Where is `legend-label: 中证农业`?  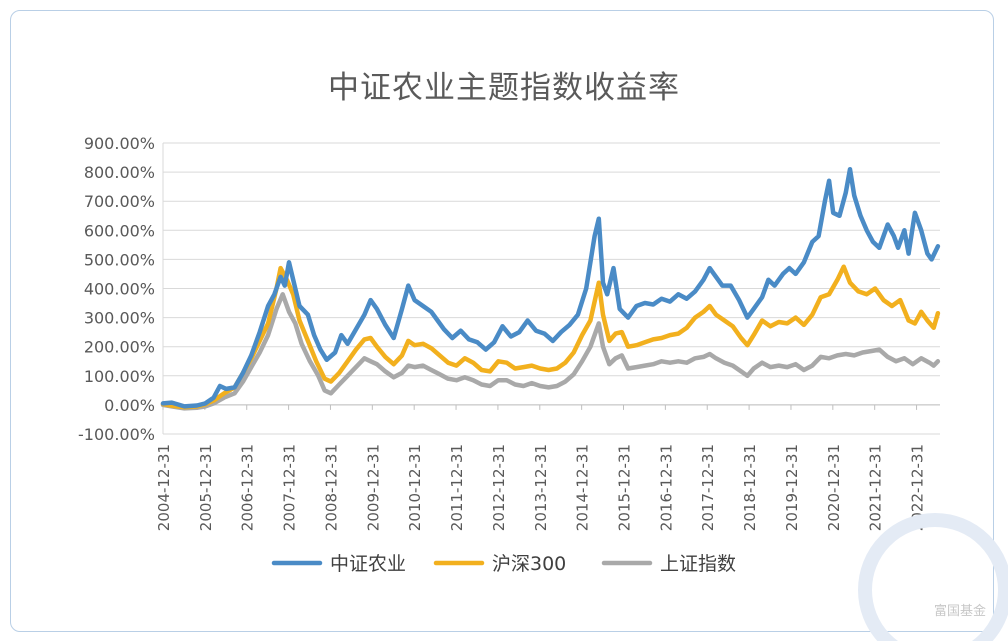
legend-label: 中证农业 is located at coordinates (368, 564).